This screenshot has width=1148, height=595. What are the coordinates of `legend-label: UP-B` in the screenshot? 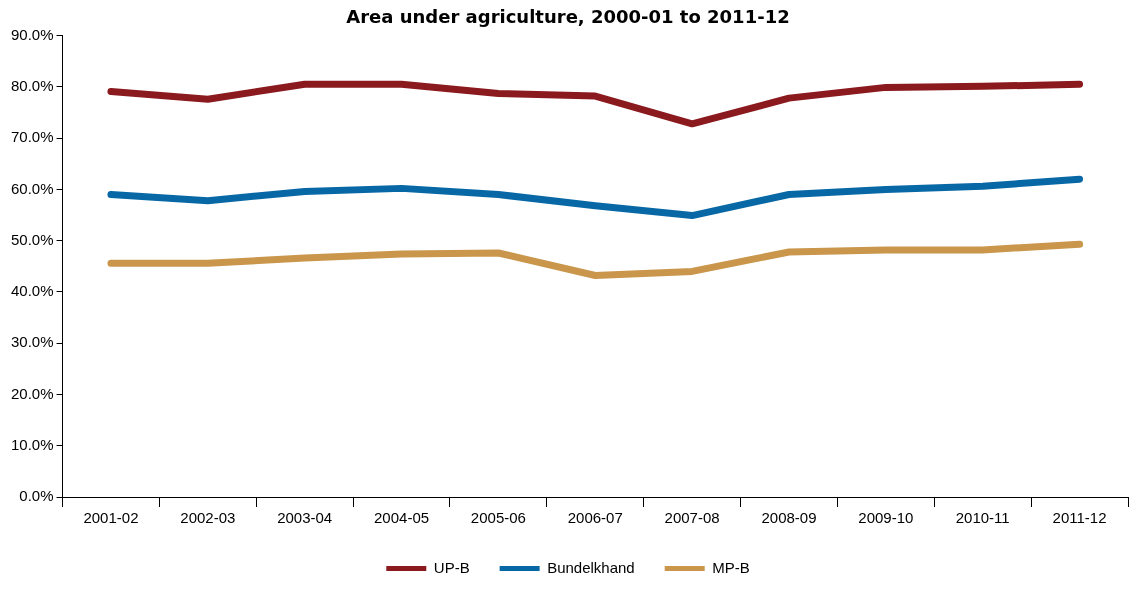 It's located at (451, 567).